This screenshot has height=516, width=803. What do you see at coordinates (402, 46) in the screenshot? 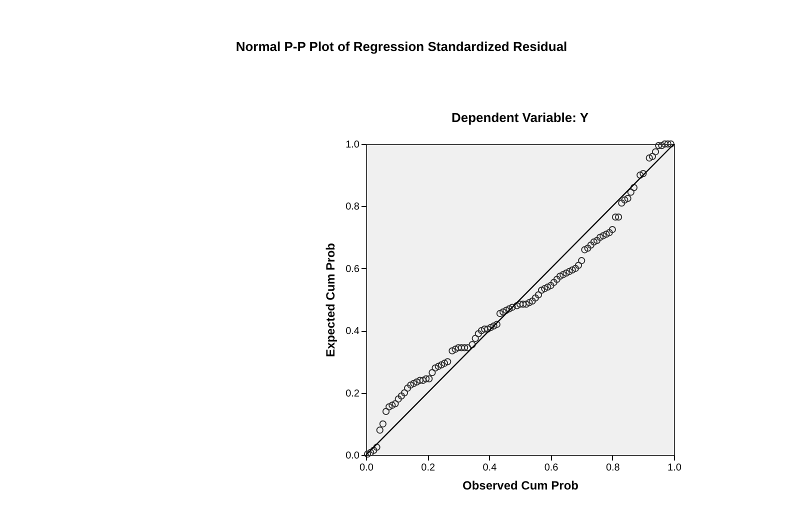
I see `chart-title: Normal P-P Plot of Regression Standardized Residual` at bounding box center [402, 46].